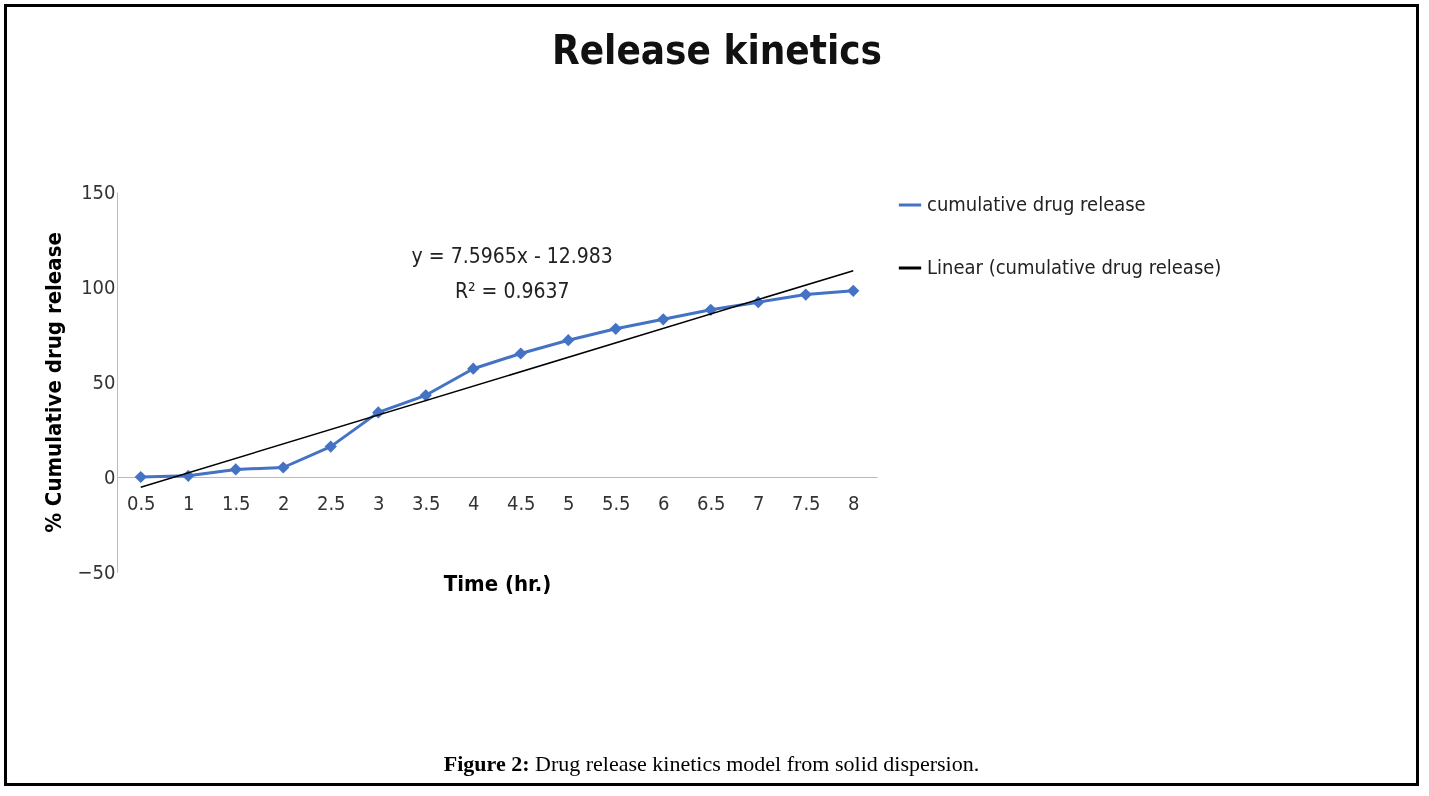  What do you see at coordinates (379, 502) in the screenshot?
I see `x-tick-label: 3` at bounding box center [379, 502].